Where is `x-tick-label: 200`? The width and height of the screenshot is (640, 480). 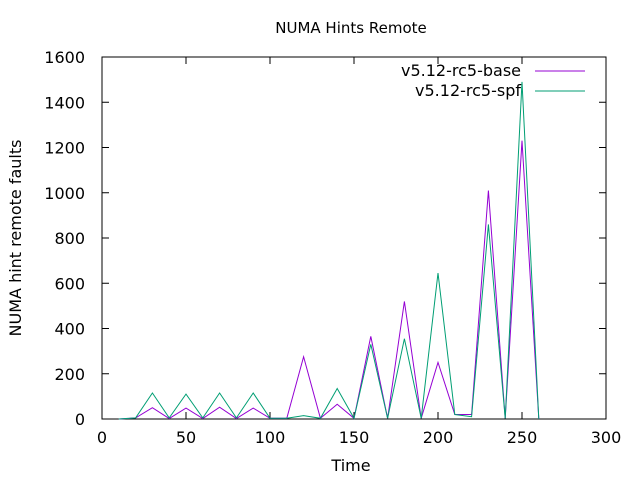
x-tick-label: 200 is located at coordinates (438, 437).